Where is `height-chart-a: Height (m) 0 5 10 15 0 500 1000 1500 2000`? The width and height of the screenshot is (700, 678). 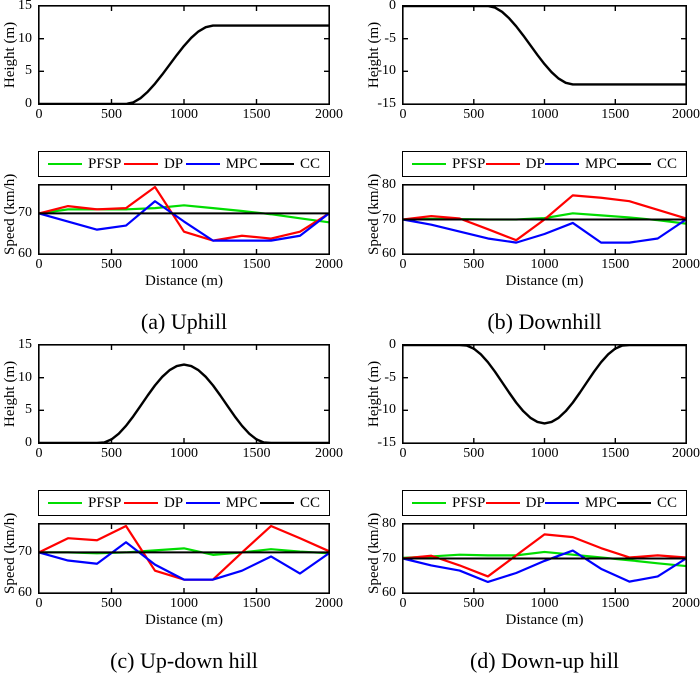
height-chart-a: Height (m) 0 5 10 15 0 500 1000 1500 2000 is located at coordinates (175, 73).